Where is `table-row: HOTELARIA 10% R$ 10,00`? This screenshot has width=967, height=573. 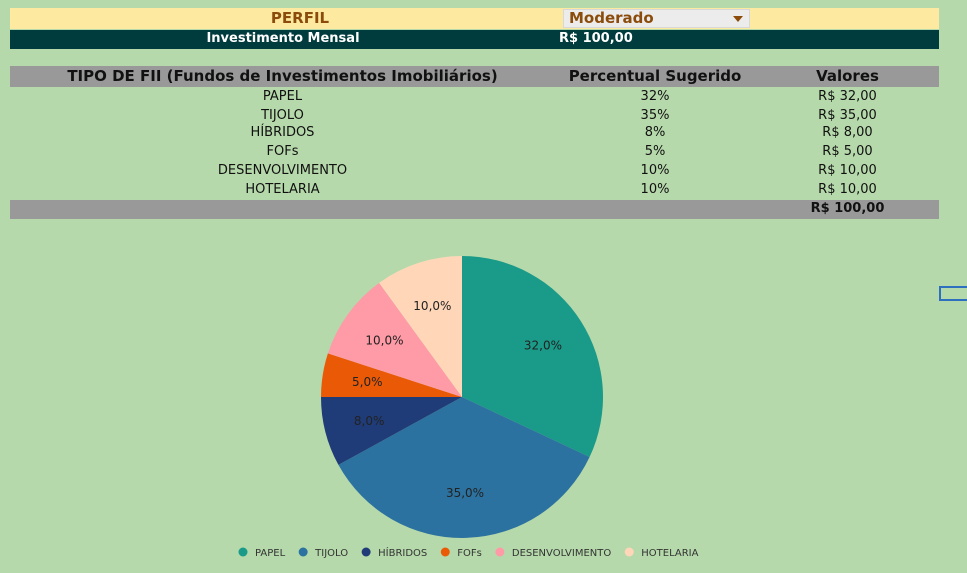 table-row: HOTELARIA 10% R$ 10,00 is located at coordinates (474, 191).